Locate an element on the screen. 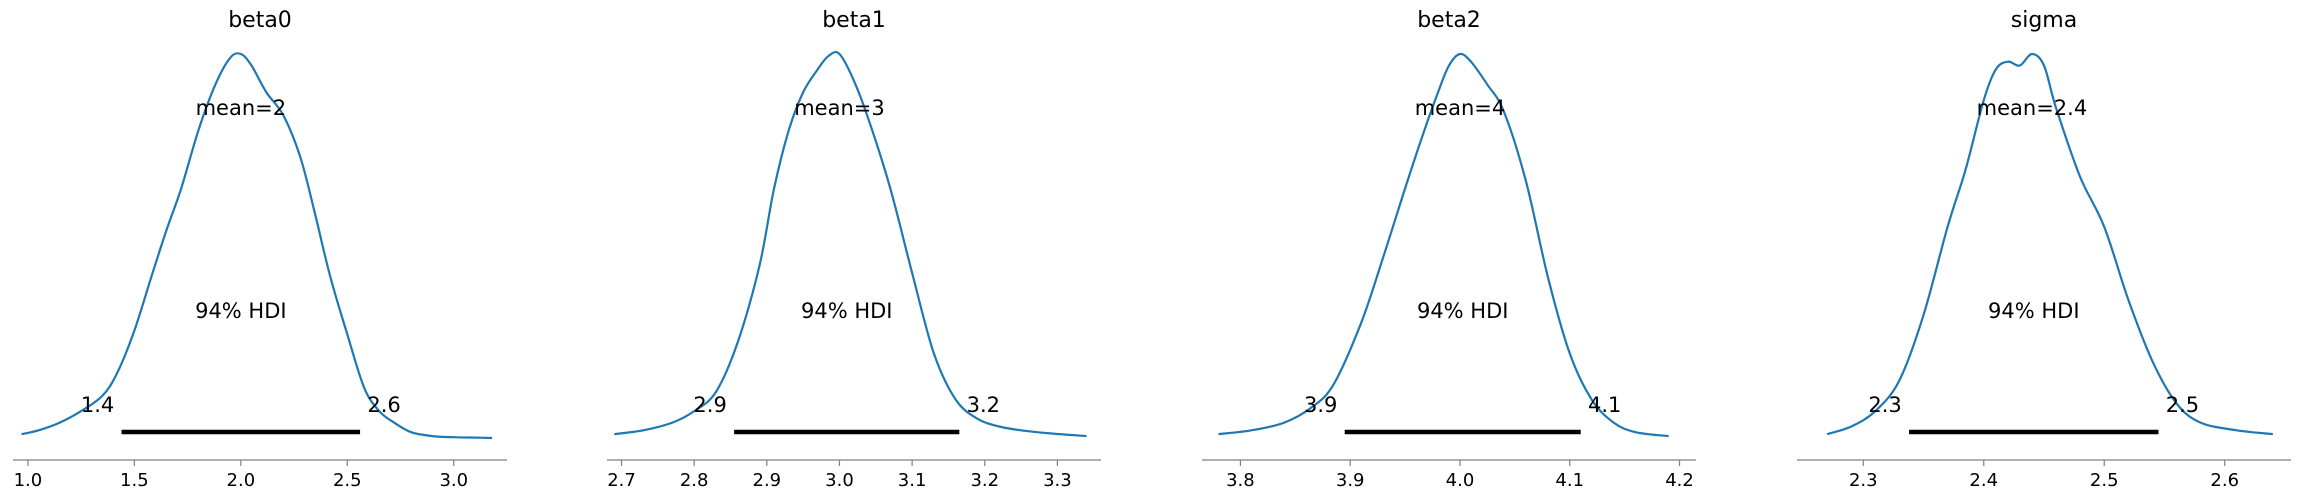  hdi-lower-label: 2.9 is located at coordinates (709, 405).